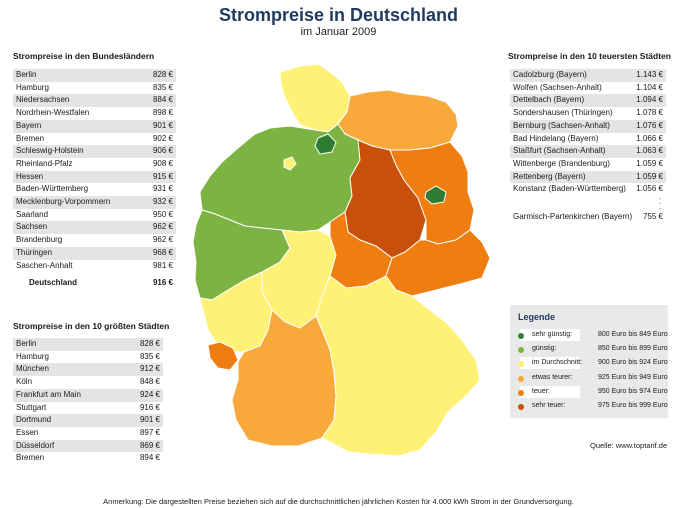 This screenshot has height=508, width=677. Describe the element at coordinates (91, 326) in the screenshot. I see `cities-section-title: Strompreise in den 10 größten Städten` at that location.